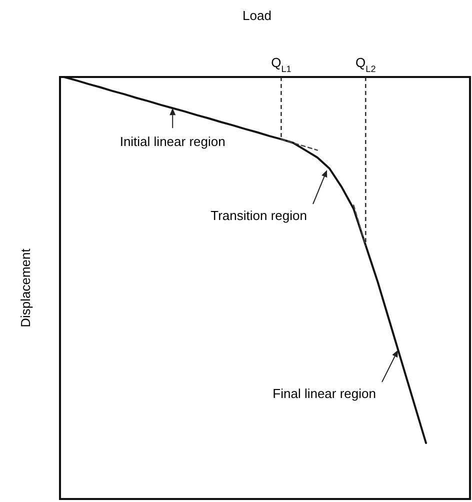  Describe the element at coordinates (324, 393) in the screenshot. I see `annotation: Final linear region` at that location.